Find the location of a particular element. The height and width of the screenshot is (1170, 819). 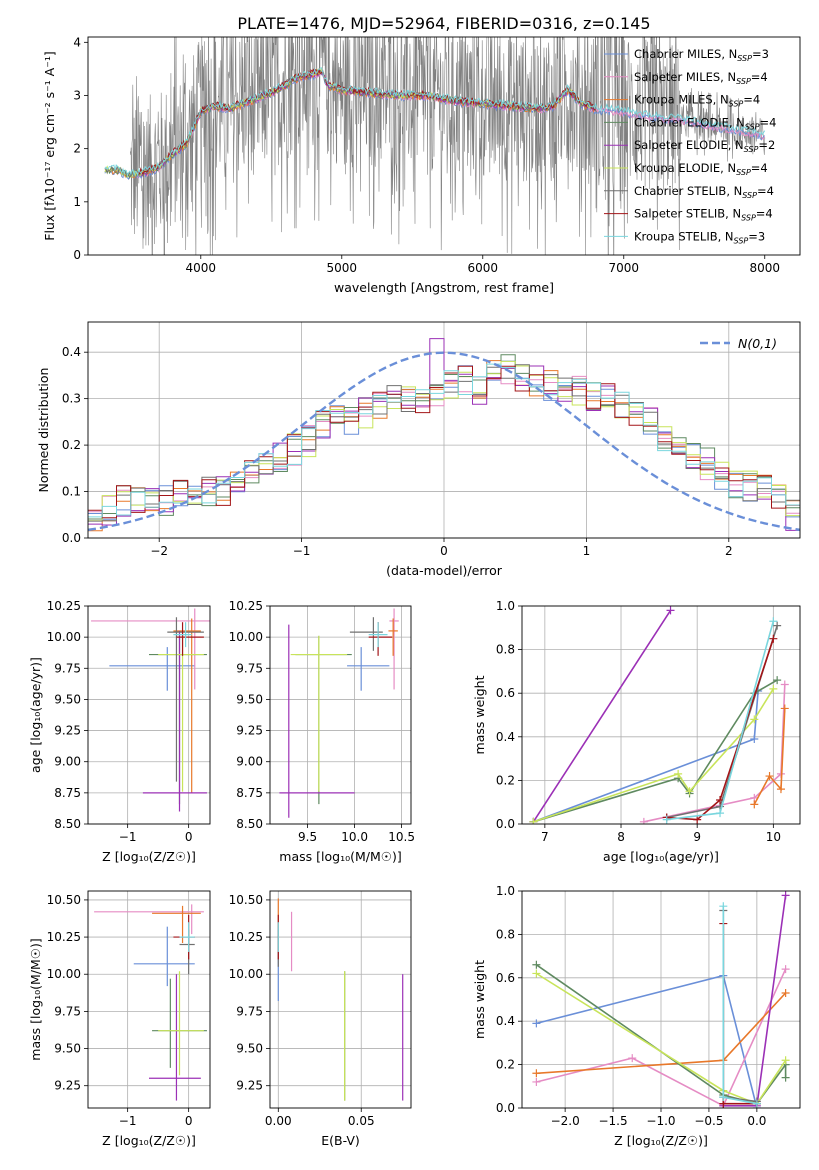

x-axis-label: age [log₁₀(age/yr)] is located at coordinates (661, 856).